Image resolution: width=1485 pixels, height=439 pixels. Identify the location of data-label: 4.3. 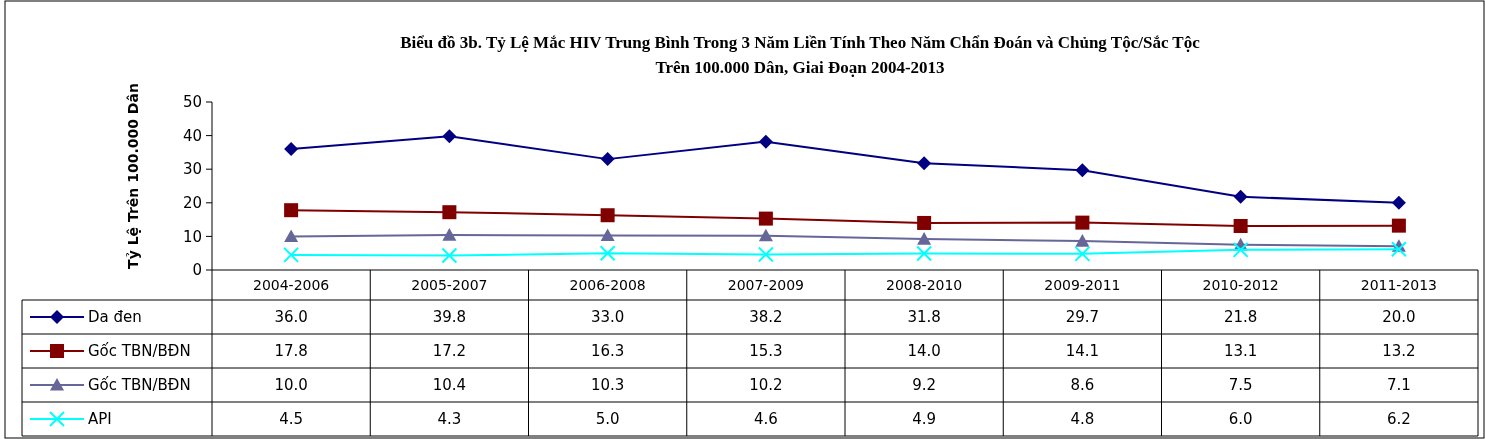
(449, 419).